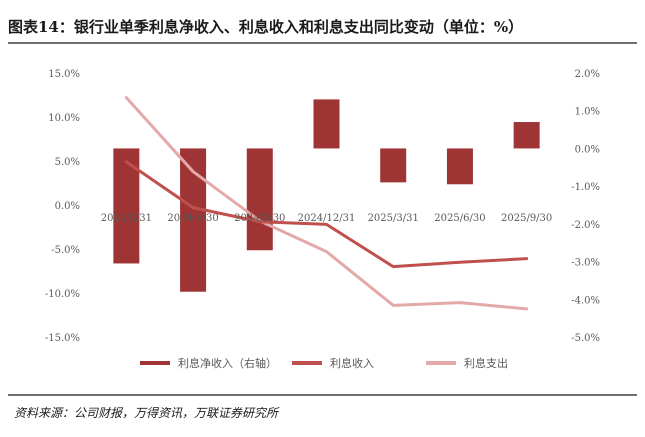 The height and width of the screenshot is (437, 645). Describe the element at coordinates (587, 112) in the screenshot. I see `right-tick-label: 1.0%` at that location.